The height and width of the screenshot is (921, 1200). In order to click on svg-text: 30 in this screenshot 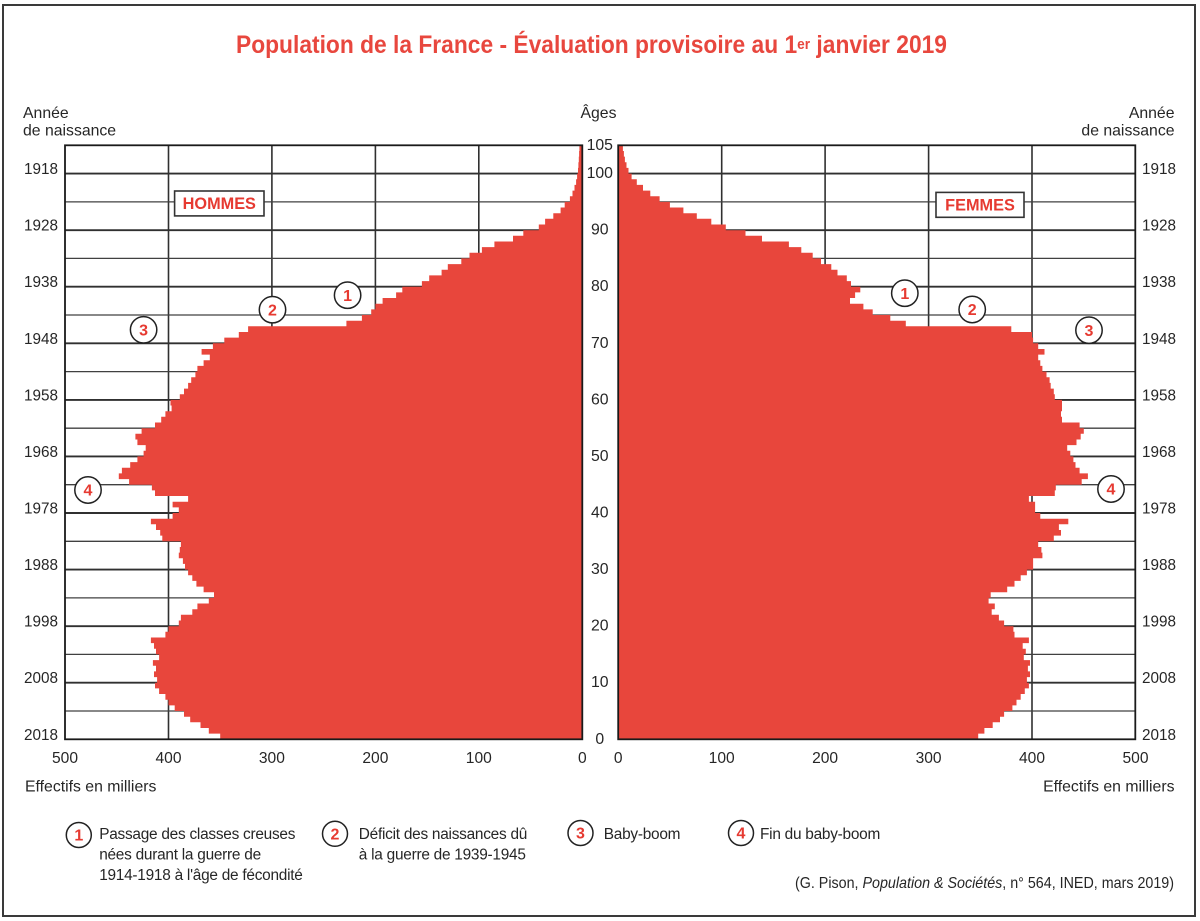, I will do `click(600, 569)`.